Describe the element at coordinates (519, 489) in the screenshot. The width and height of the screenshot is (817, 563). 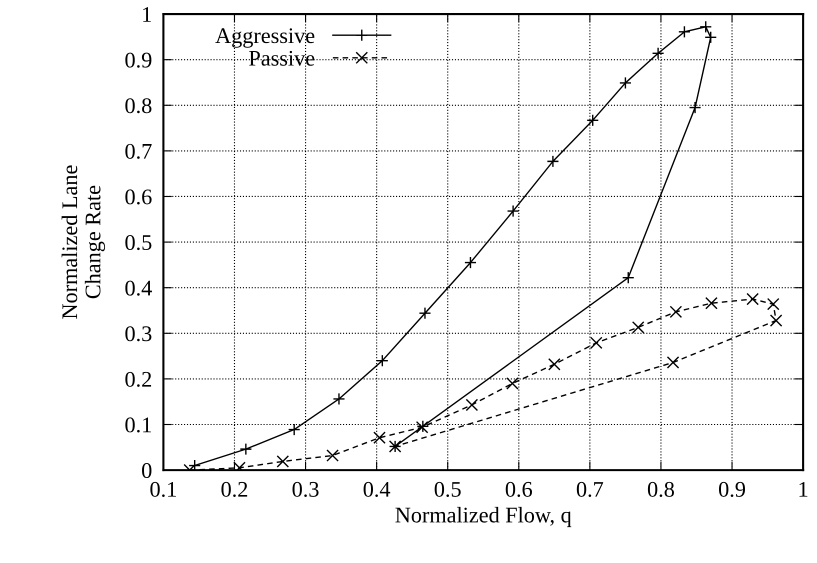
I see `x-tick-label: 0.6` at that location.